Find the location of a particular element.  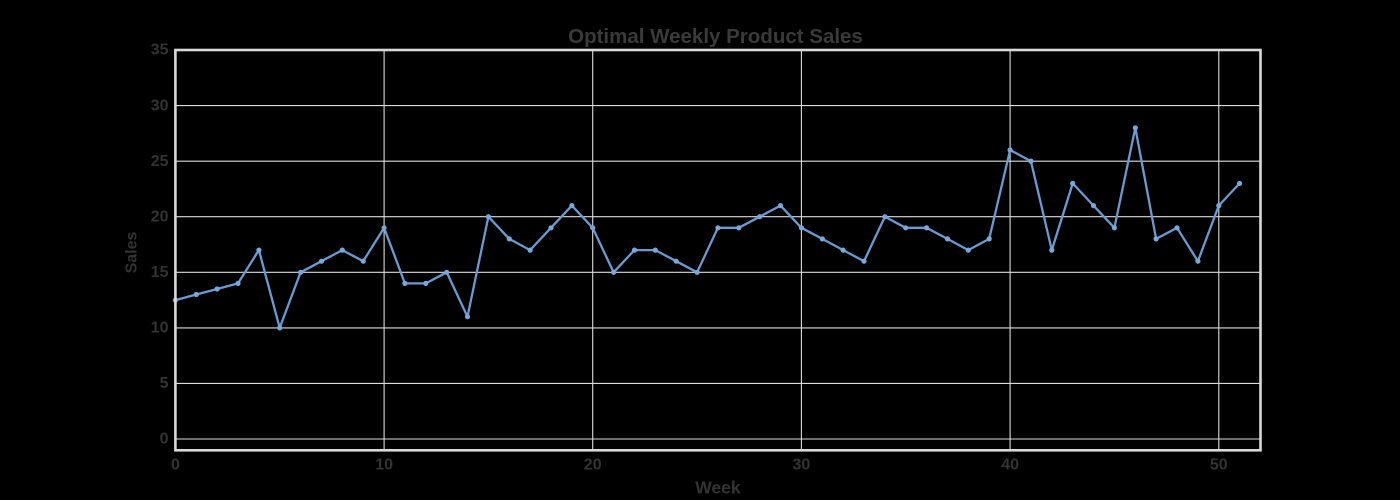

svg-text: 40 is located at coordinates (1010, 465).